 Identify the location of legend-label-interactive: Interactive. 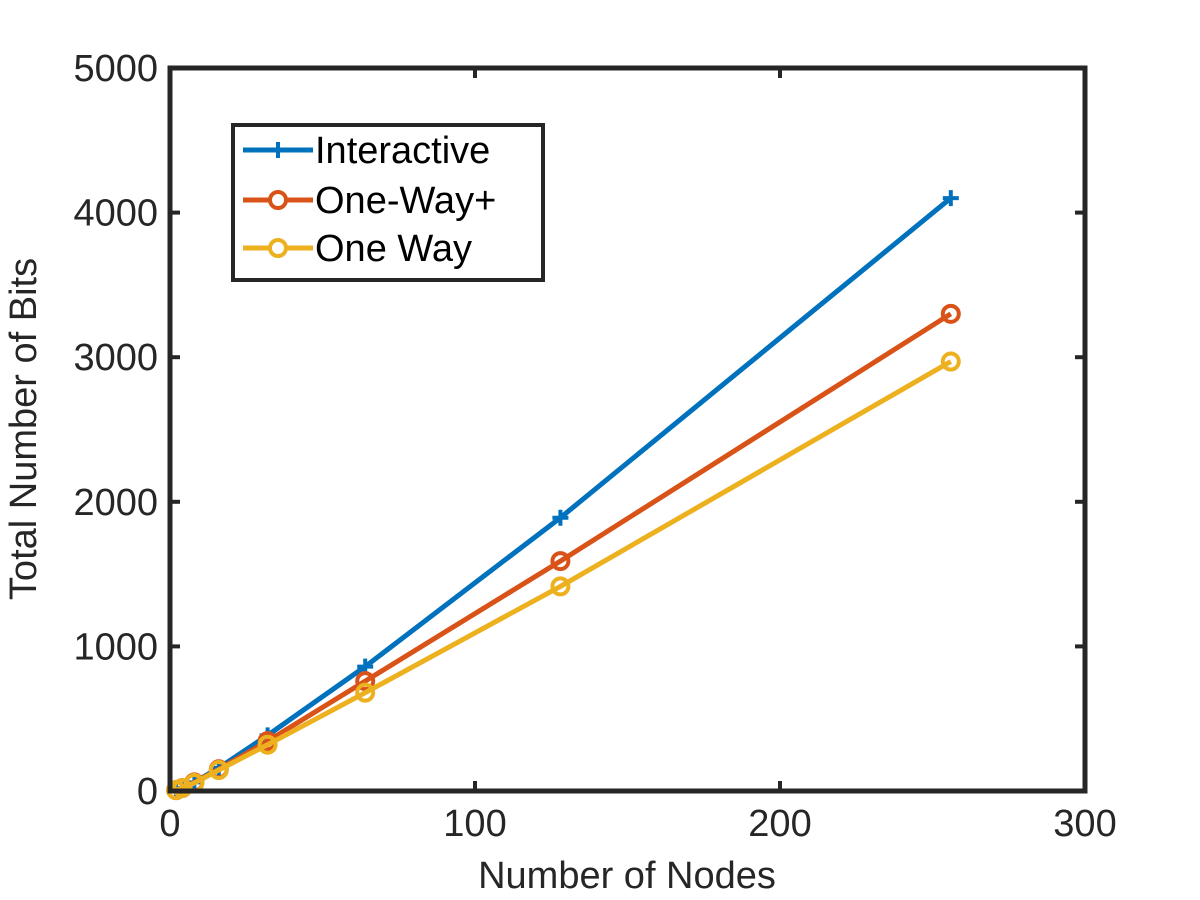
(402, 151).